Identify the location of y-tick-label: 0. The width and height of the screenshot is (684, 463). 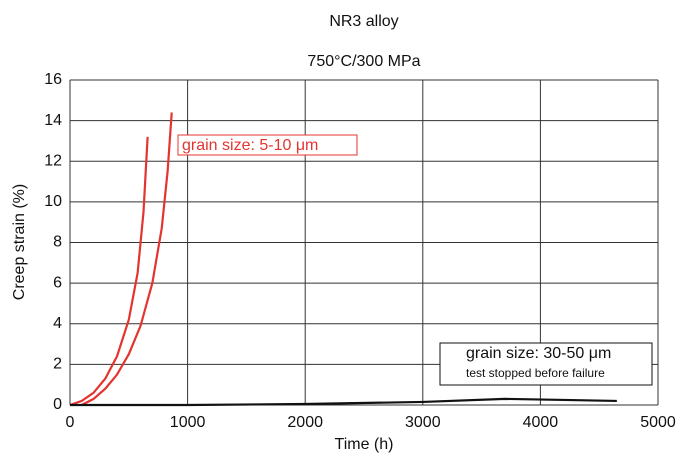
(57, 404).